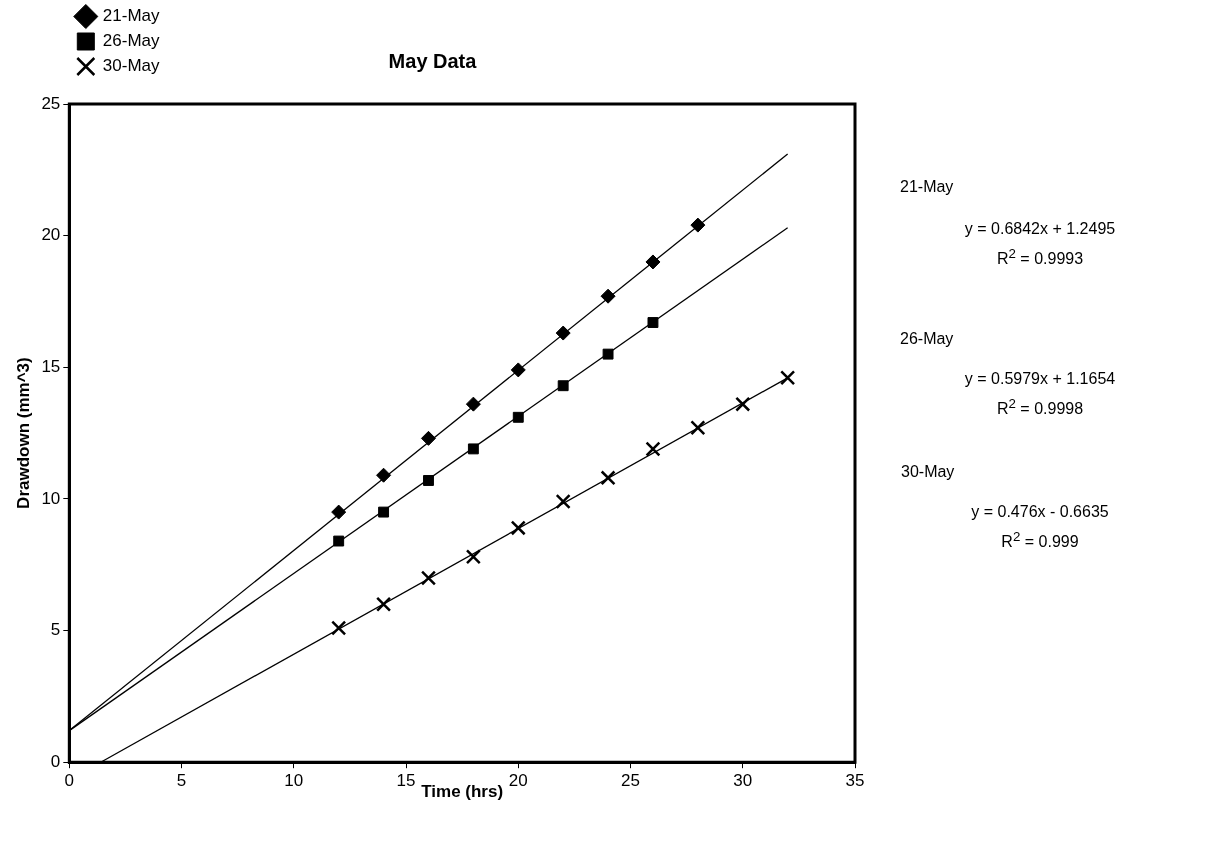 The image size is (1225, 867). What do you see at coordinates (23, 433) in the screenshot?
I see `y-axis-title: Drawdown (mm^3)` at bounding box center [23, 433].